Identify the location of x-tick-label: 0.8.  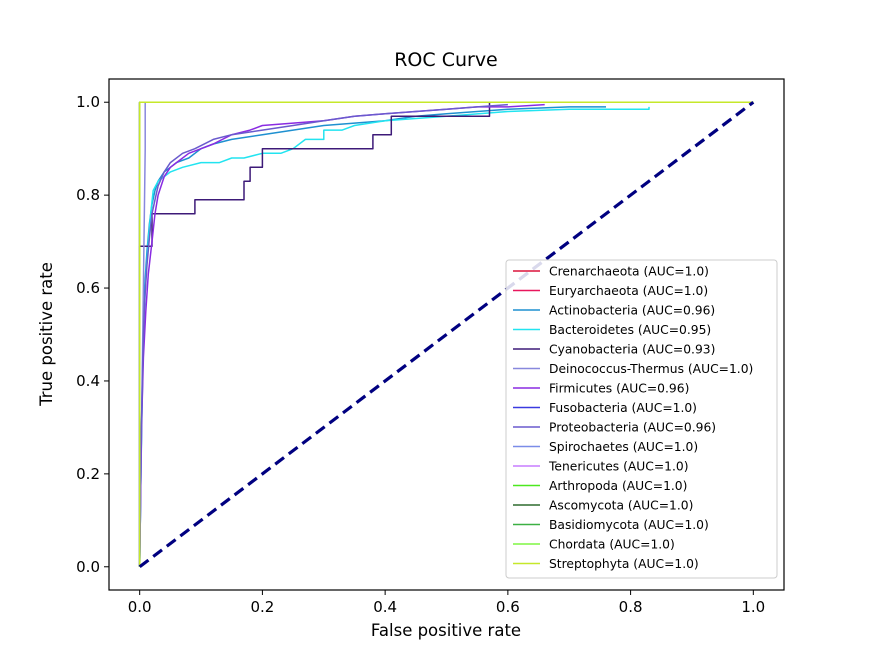
(631, 607).